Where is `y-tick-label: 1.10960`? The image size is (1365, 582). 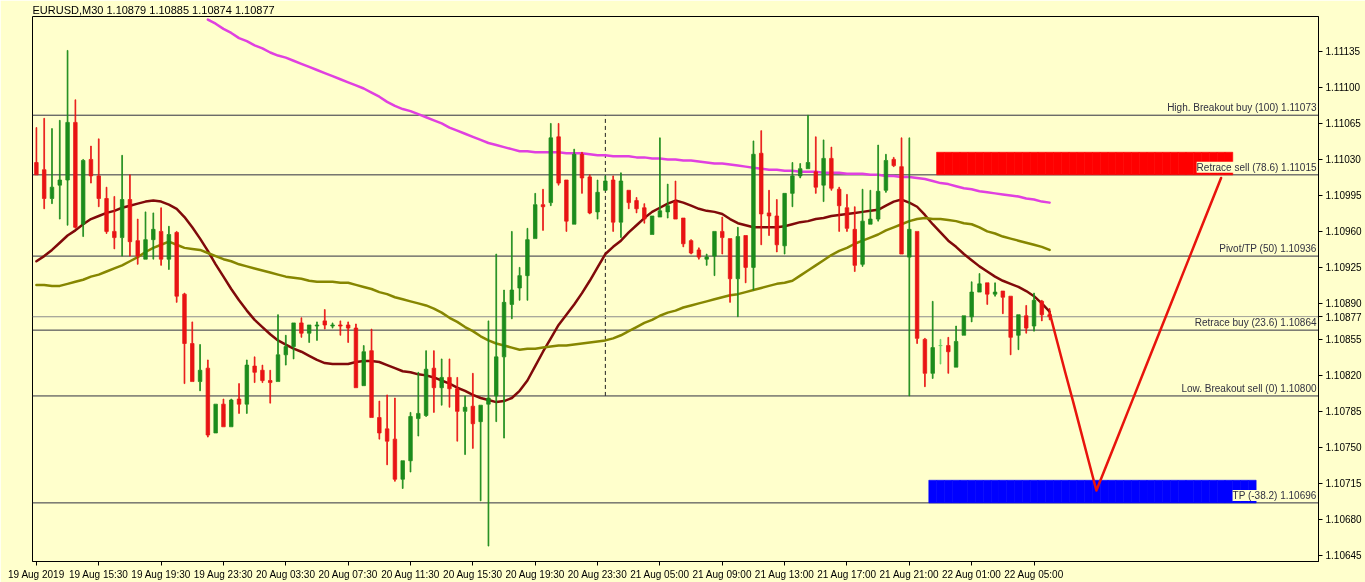 y-tick-label: 1.10960 is located at coordinates (1344, 232).